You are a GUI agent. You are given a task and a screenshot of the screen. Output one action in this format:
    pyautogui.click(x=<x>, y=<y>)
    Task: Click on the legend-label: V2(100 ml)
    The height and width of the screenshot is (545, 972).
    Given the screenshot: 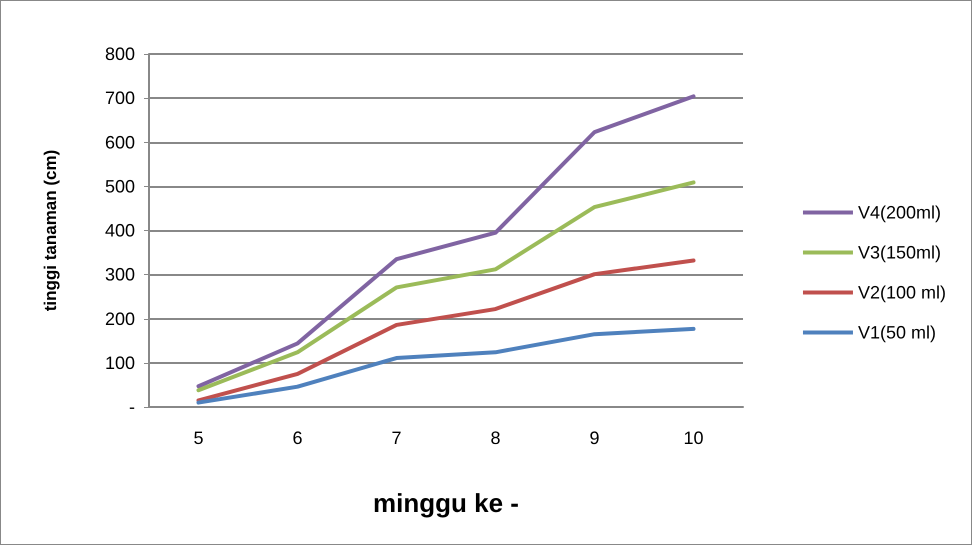 What is the action you would take?
    pyautogui.click(x=902, y=292)
    